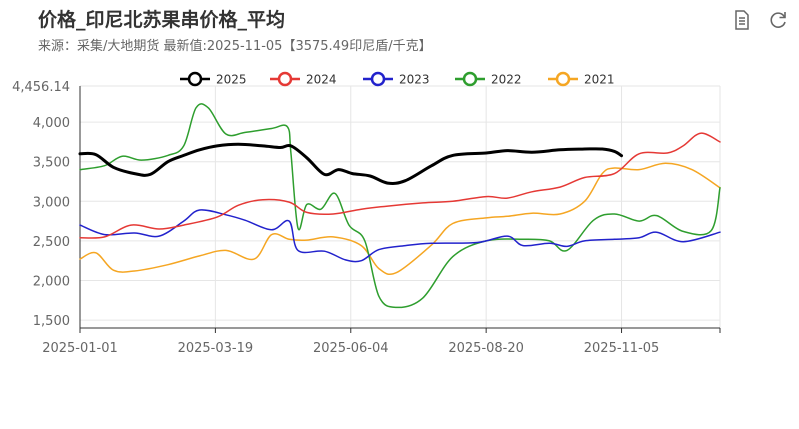 The image size is (799, 429). What do you see at coordinates (760, 20) in the screenshot?
I see `toolbar` at bounding box center [760, 20].